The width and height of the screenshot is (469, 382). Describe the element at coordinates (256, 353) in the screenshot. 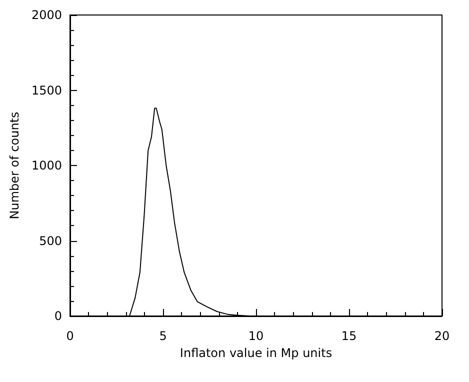

I see `x-axis-title: Inflaton value in Mp units` at that location.